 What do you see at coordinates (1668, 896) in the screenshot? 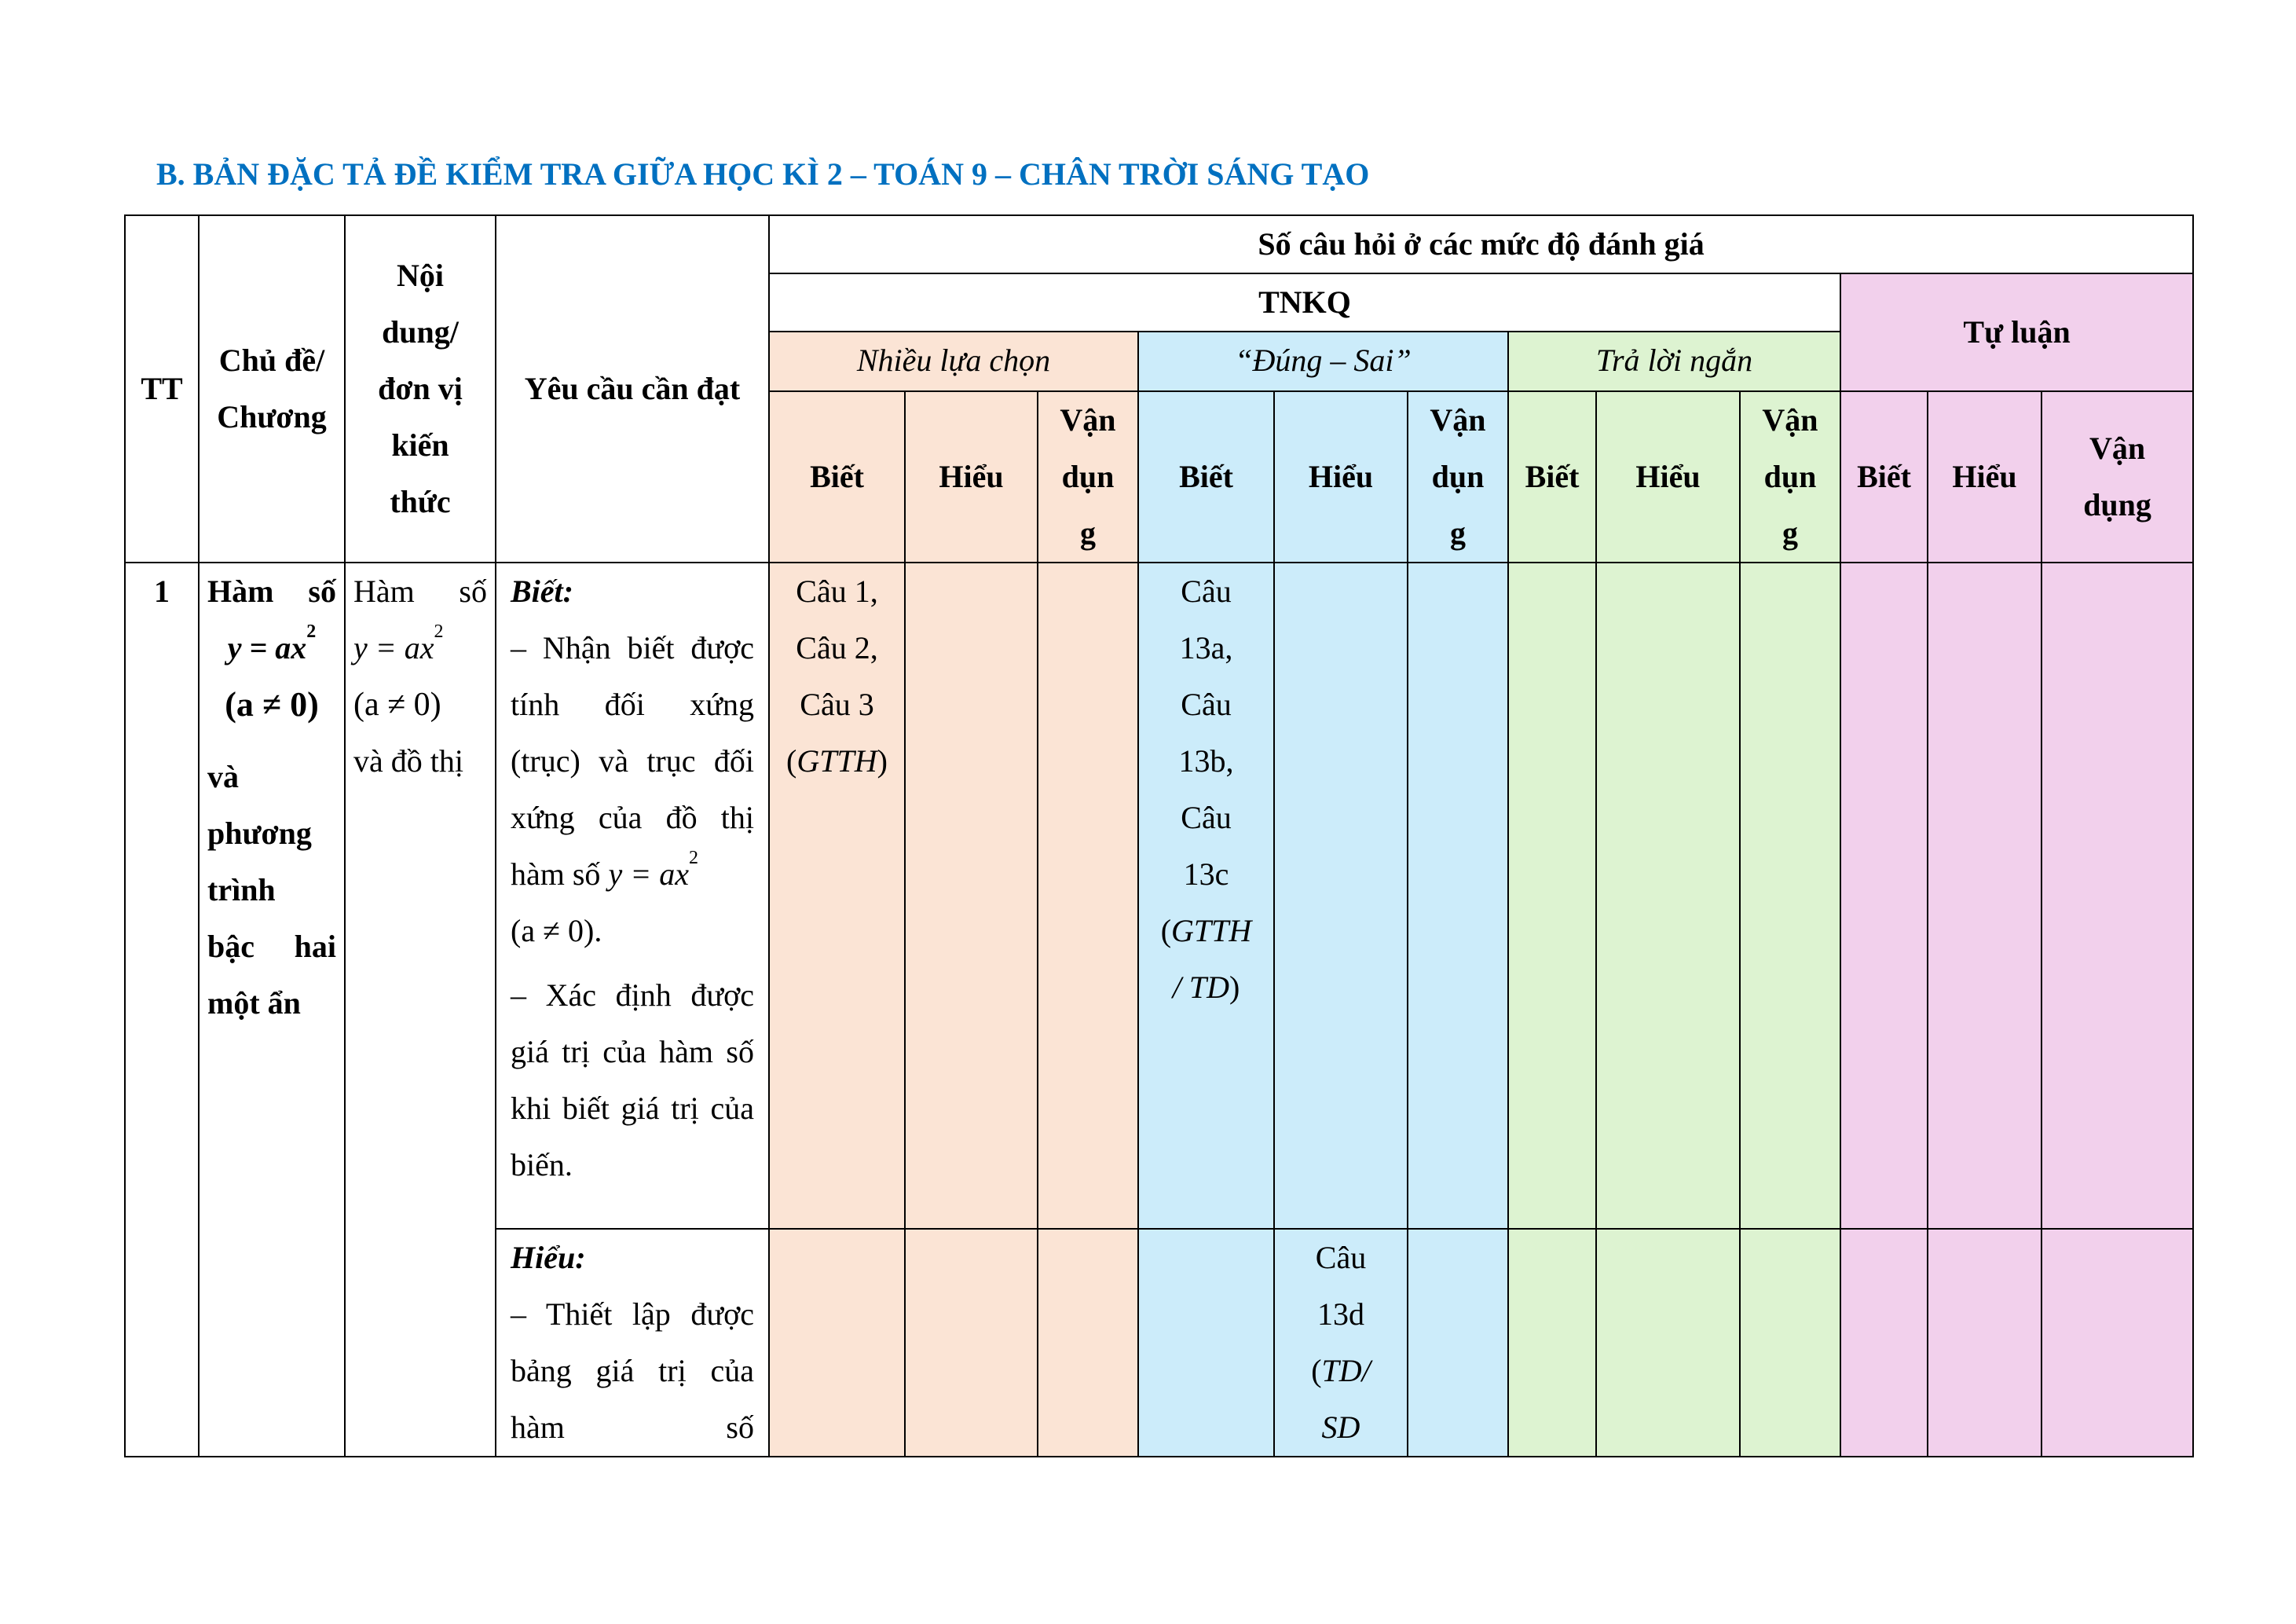
I see `cell-sa-hieu` at bounding box center [1668, 896].